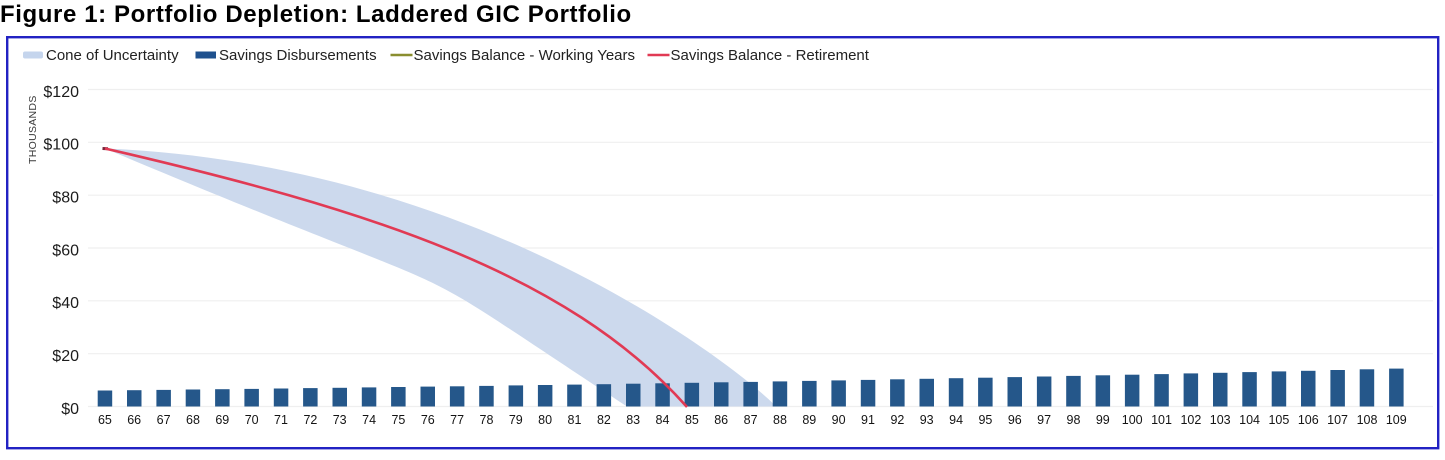 This screenshot has width=1445, height=460. Describe the element at coordinates (770, 55) in the screenshot. I see `svg-text: Savings Balance - Retirement` at that location.